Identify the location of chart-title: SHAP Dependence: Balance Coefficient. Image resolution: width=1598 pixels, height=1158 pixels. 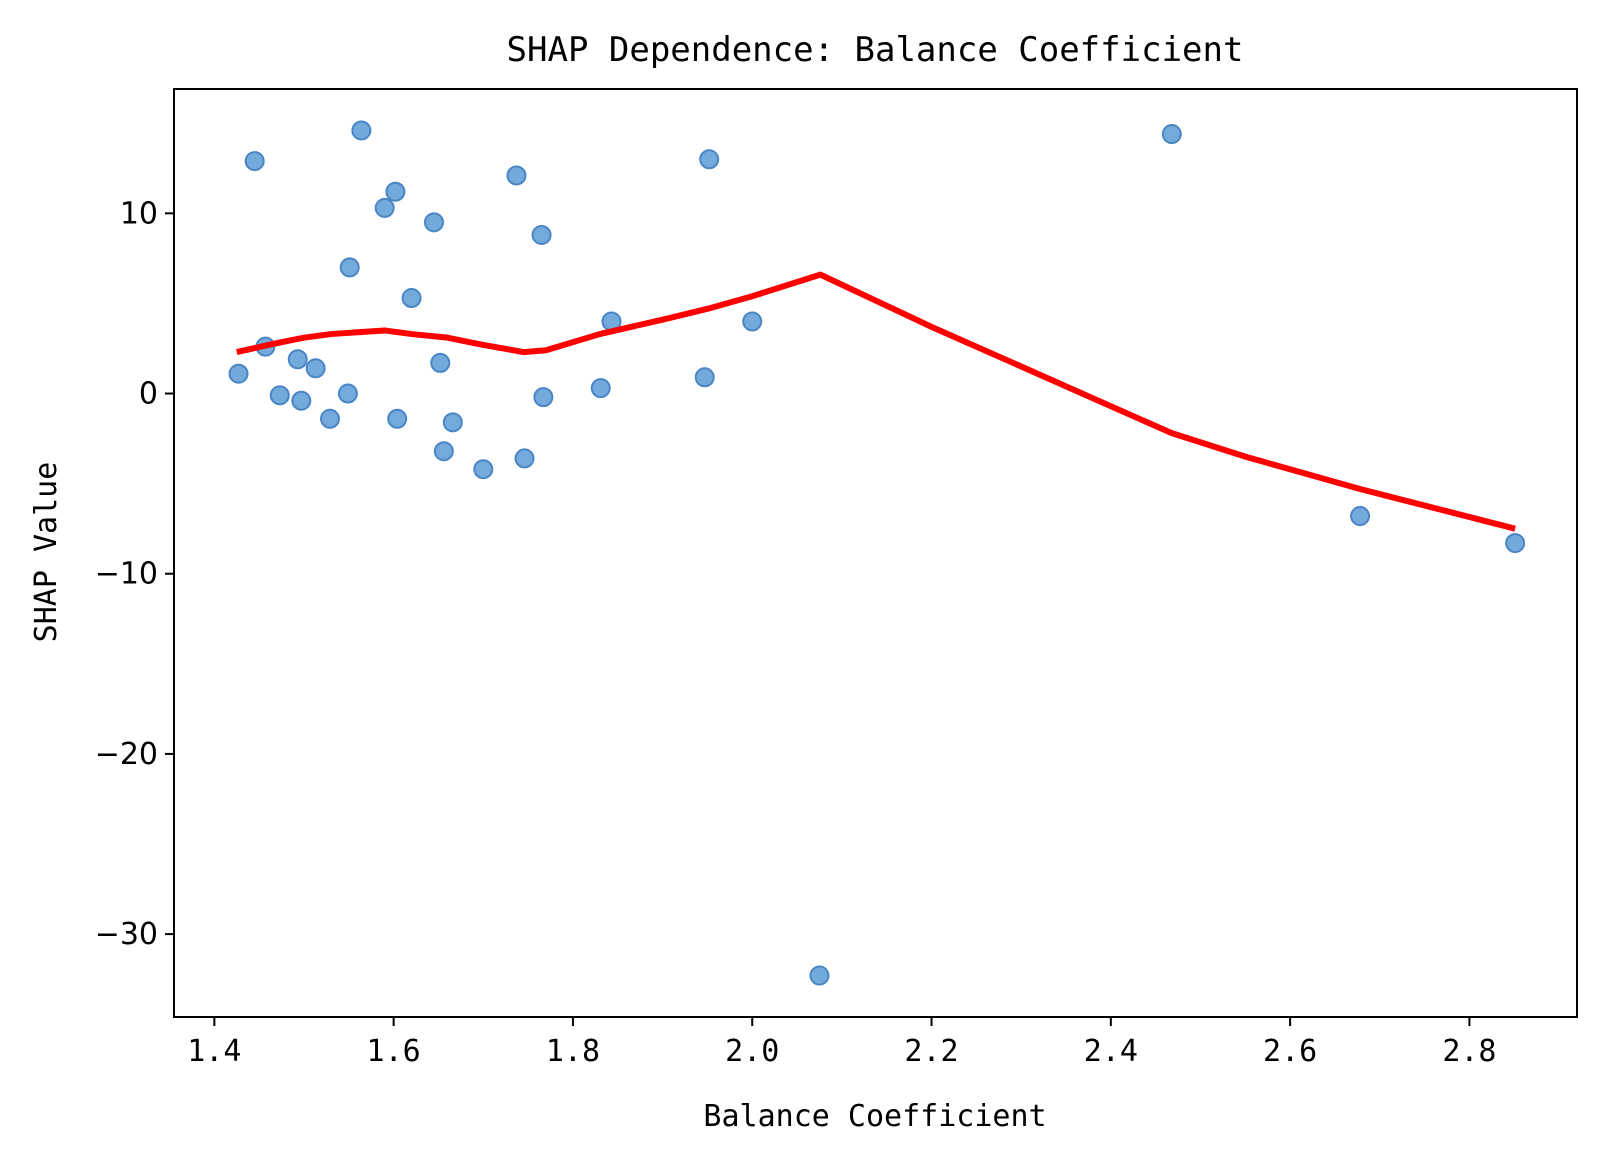
(875, 50).